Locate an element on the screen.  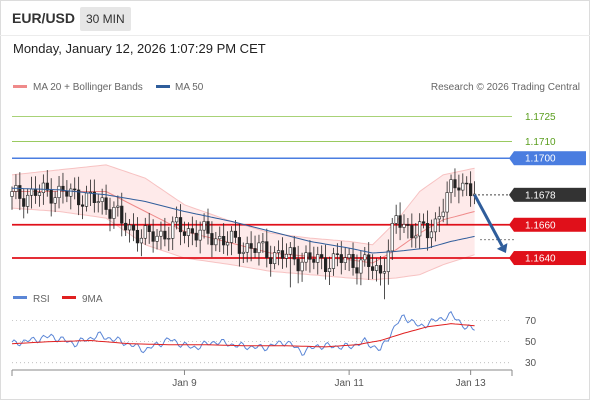
rsi-legend-swatch is located at coordinates (20, 297).